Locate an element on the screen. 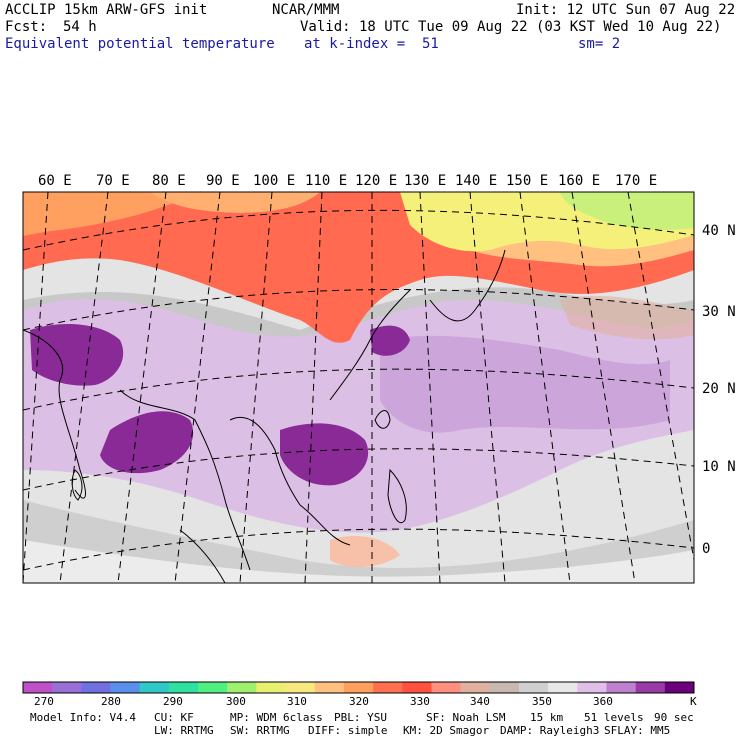 The height and width of the screenshot is (740, 740). footer-item: 51 levels is located at coordinates (614, 717).